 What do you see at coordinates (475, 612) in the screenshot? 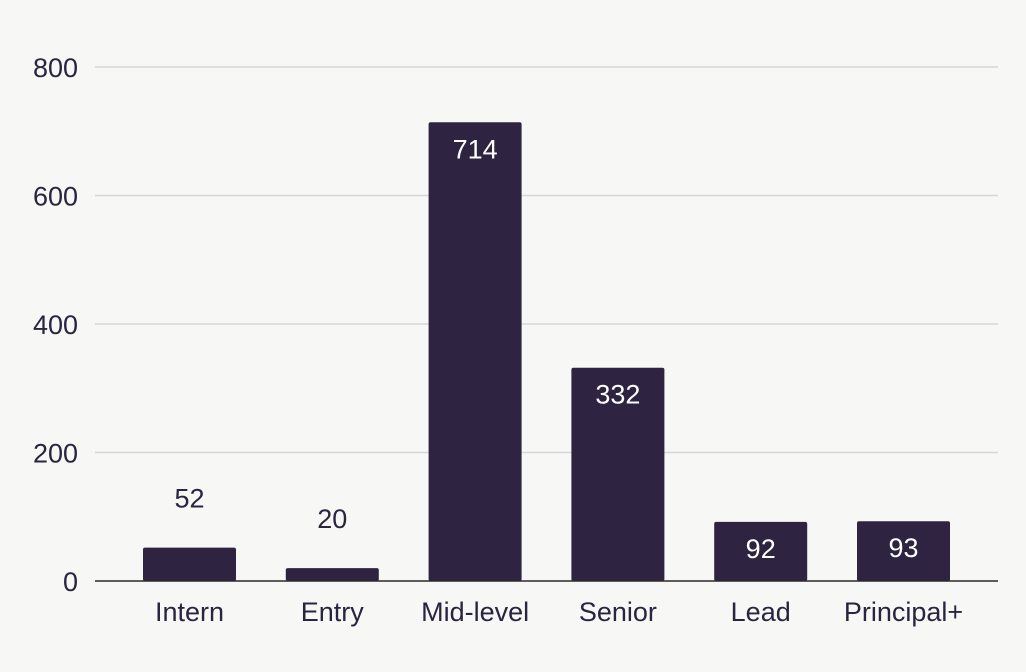
I see `x-tick-label: Mid-level` at bounding box center [475, 612].